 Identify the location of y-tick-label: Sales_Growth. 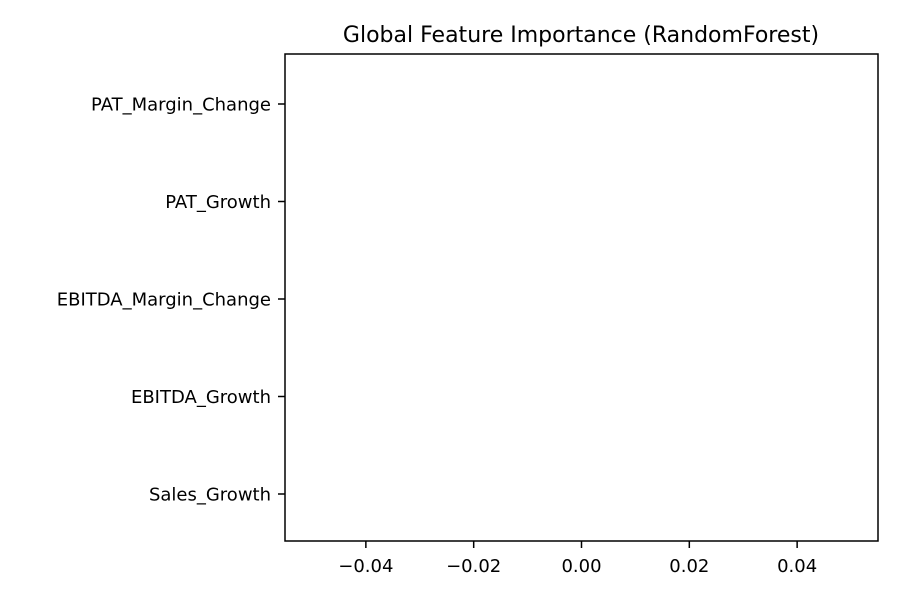
(210, 495).